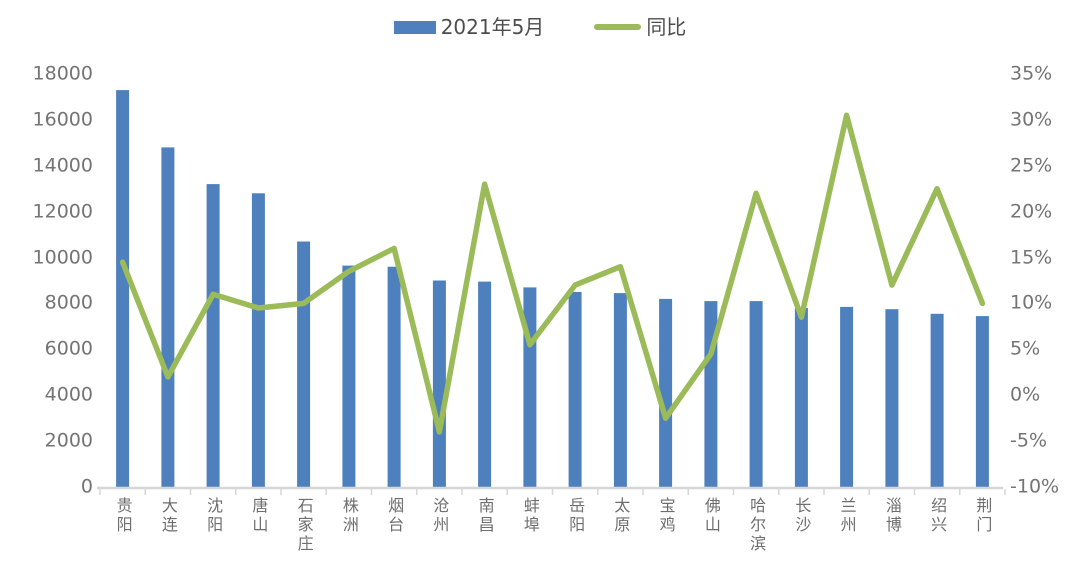 This screenshot has width=1080, height=572. I want to click on bar-沧州, so click(439, 384).